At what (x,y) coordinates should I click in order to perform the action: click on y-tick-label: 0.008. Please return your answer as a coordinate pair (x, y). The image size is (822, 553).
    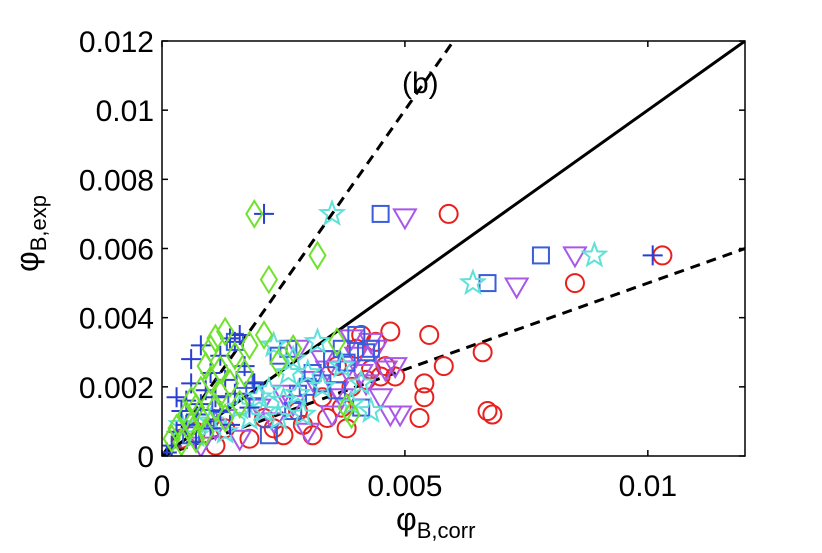
    Looking at the image, I should click on (116, 180).